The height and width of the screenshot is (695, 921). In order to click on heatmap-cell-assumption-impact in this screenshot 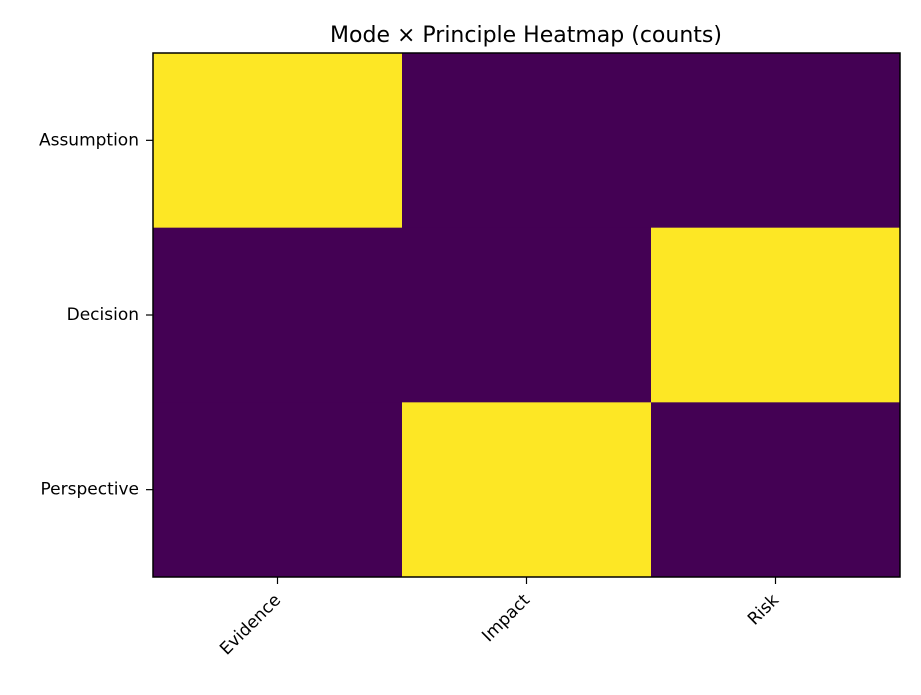, I will do `click(527, 141)`.